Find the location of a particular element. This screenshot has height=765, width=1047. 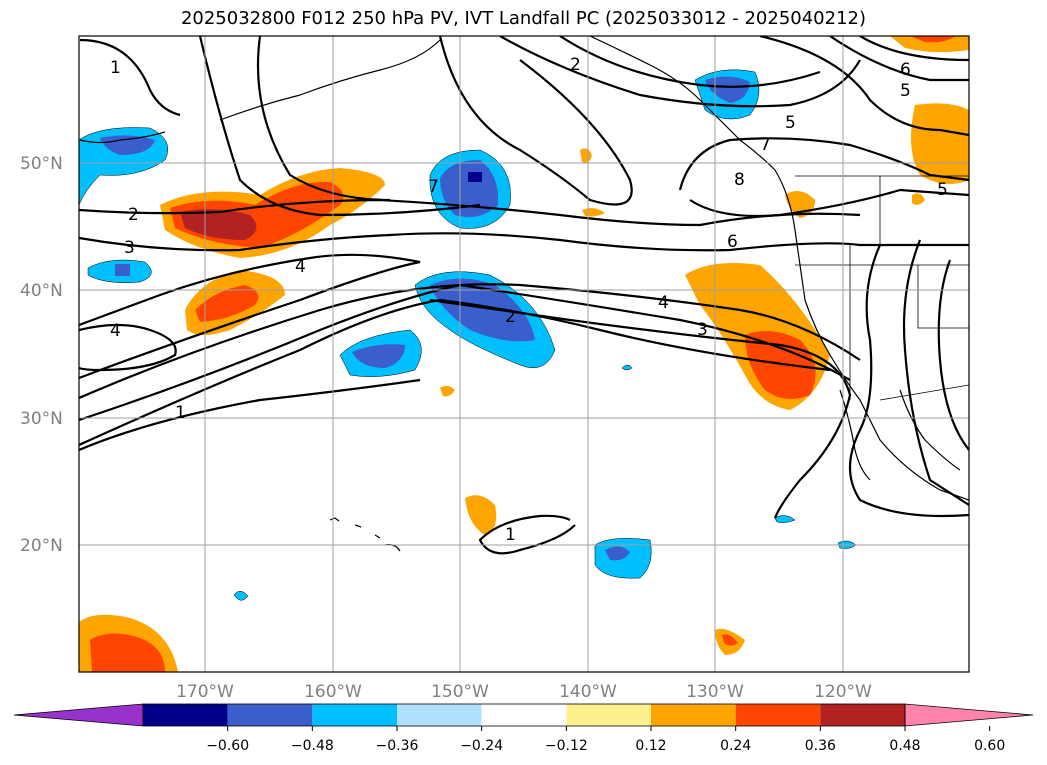

colorbar-frame is located at coordinates (524, 715).